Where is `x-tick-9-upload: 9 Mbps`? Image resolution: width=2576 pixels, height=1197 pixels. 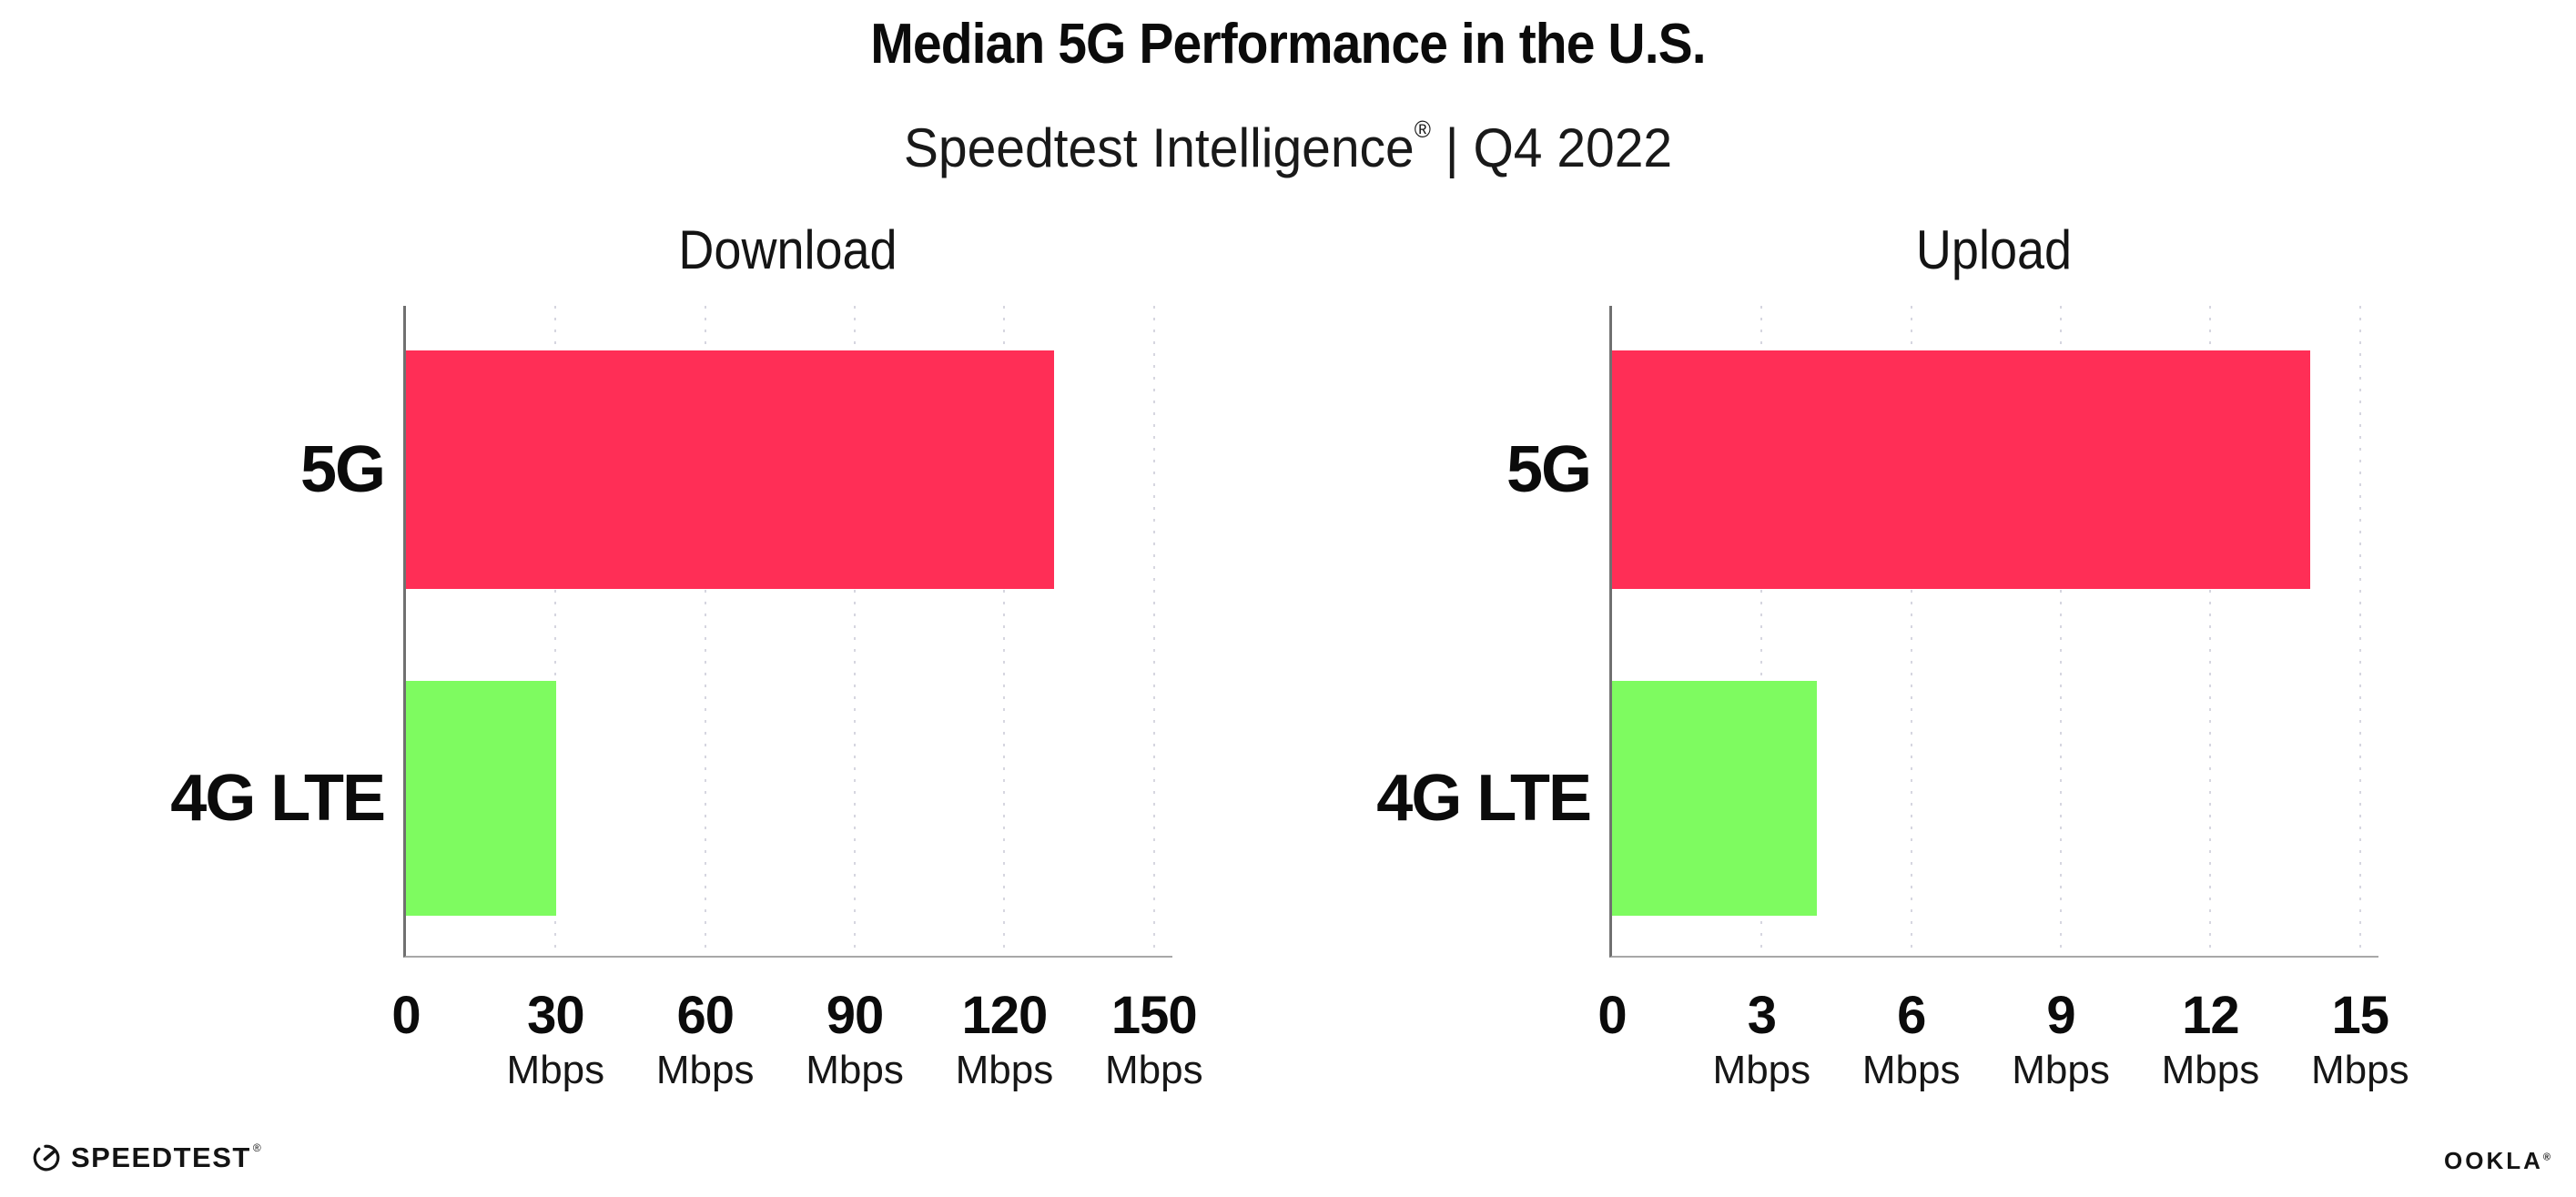 x-tick-9-upload: 9 Mbps is located at coordinates (2061, 1040).